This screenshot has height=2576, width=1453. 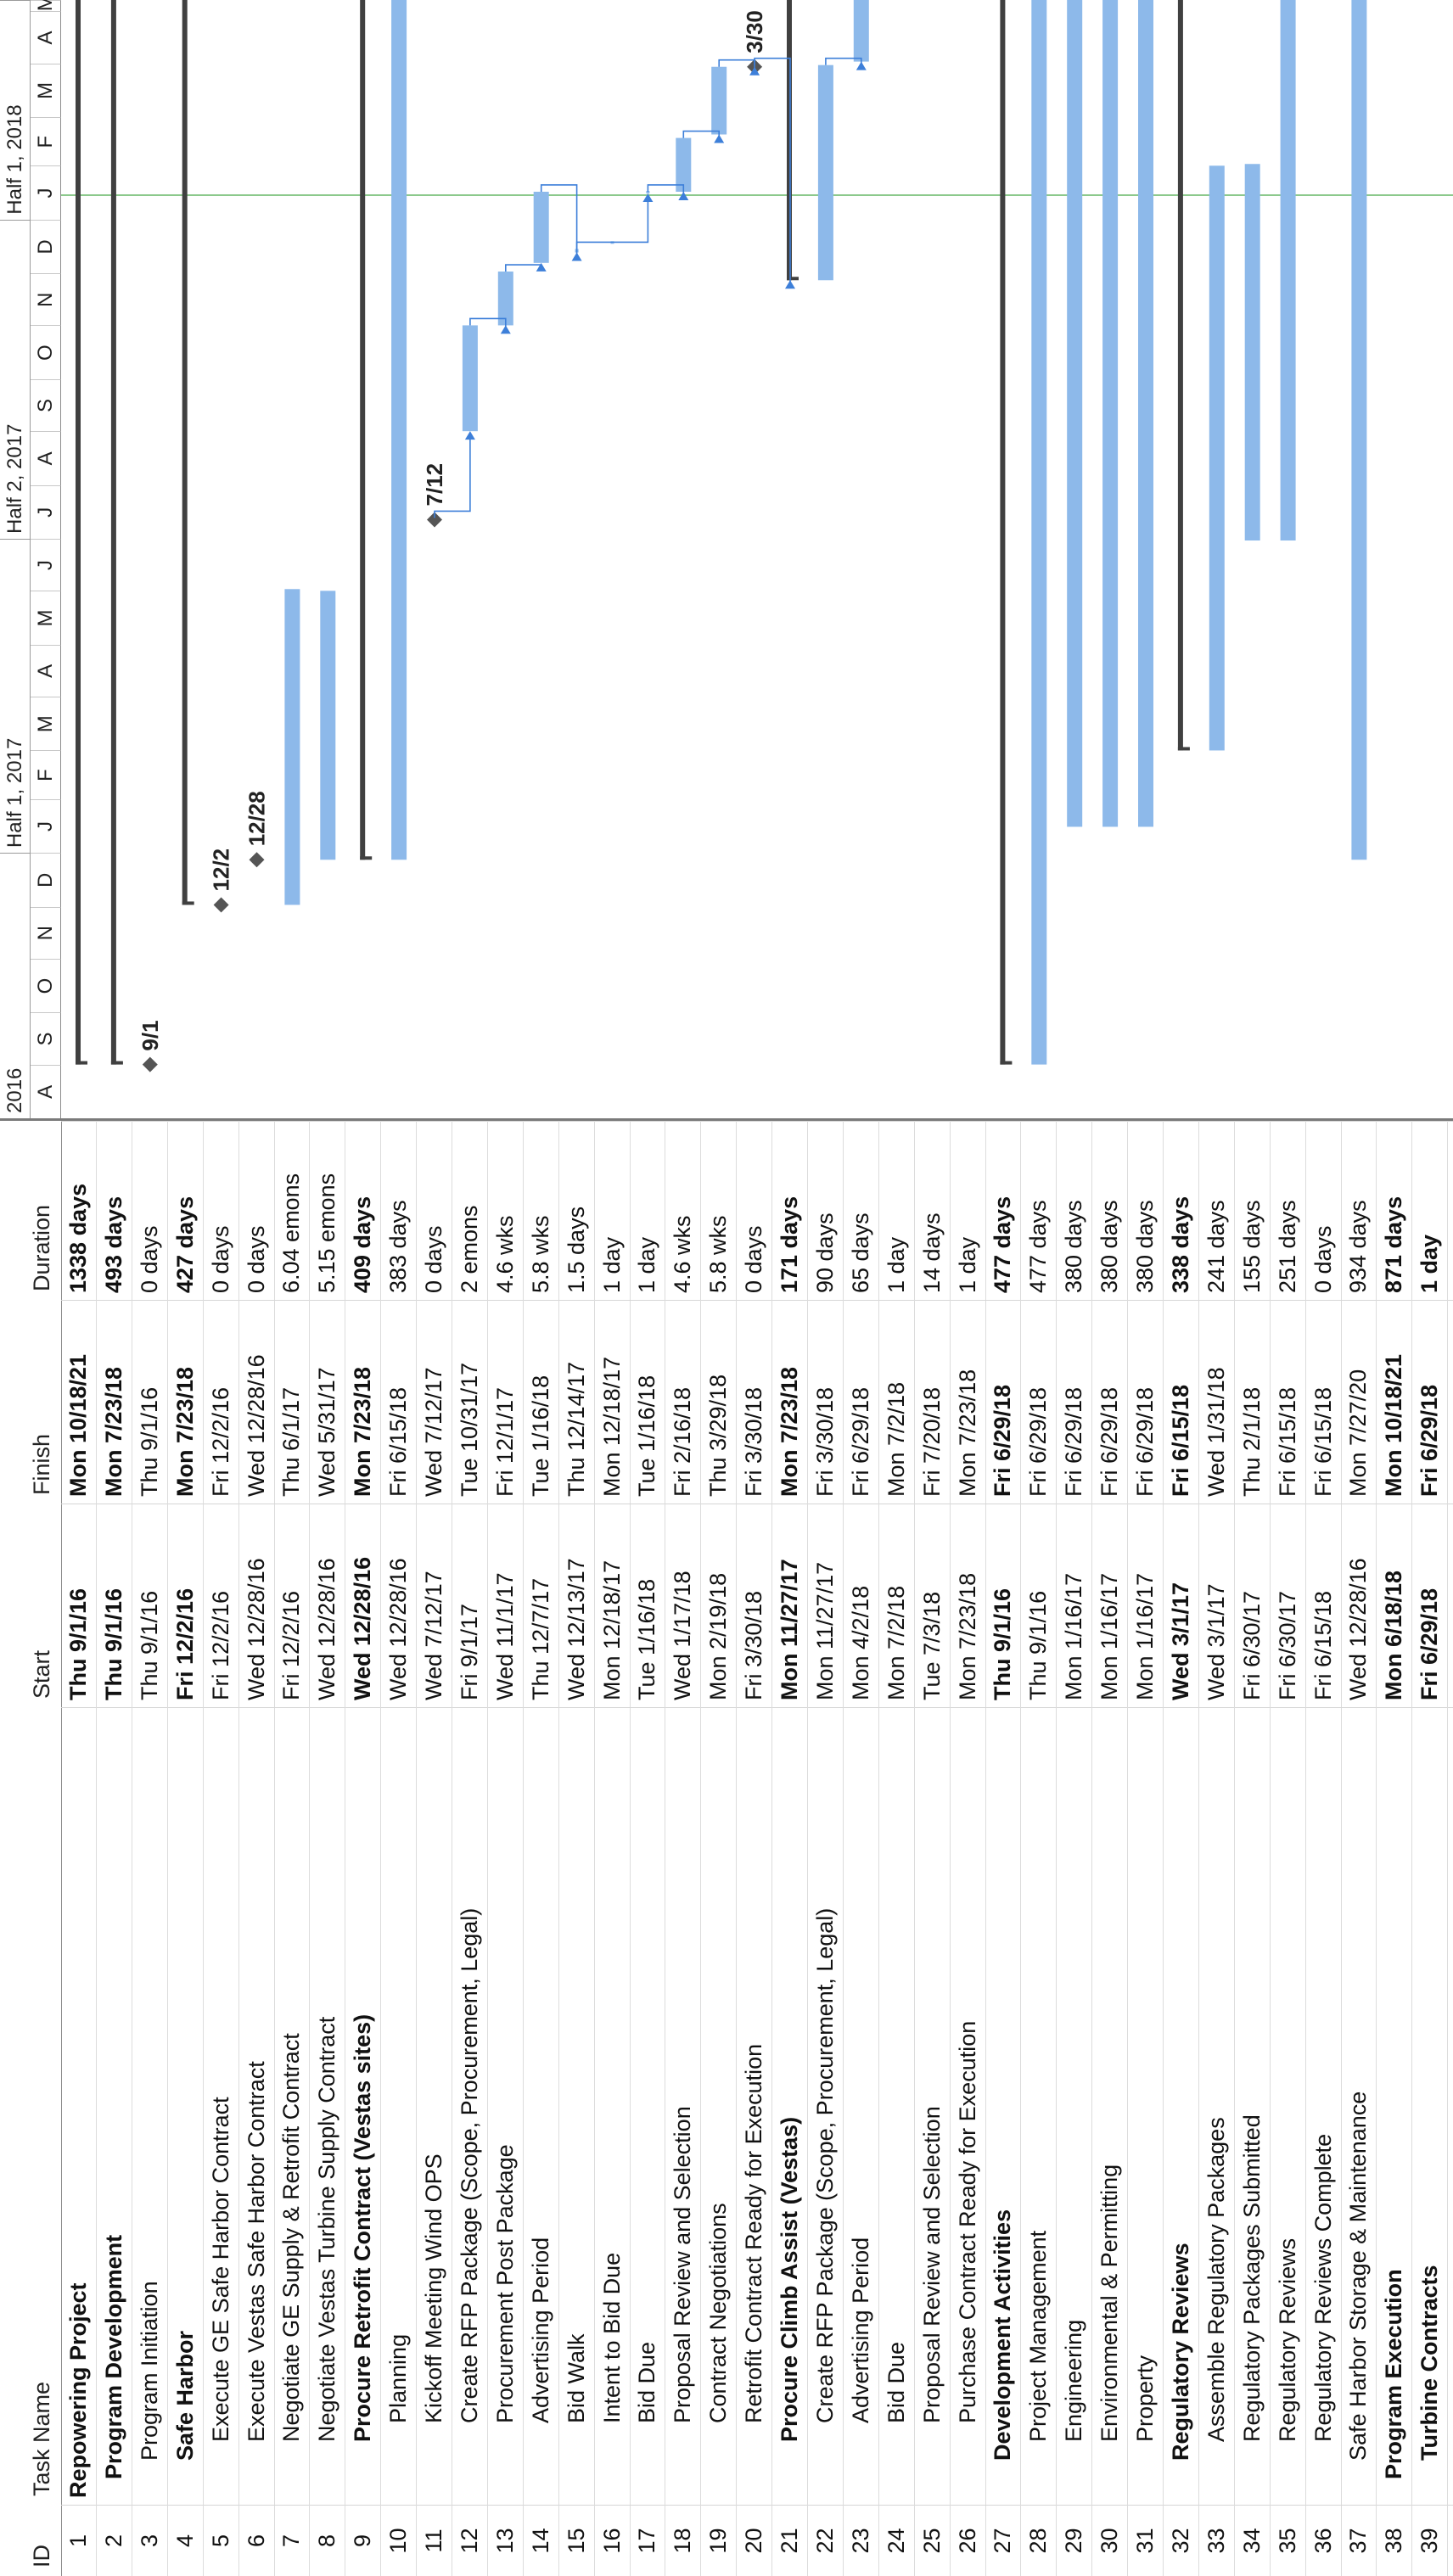 I want to click on task-name-cell: Bid Walk, so click(x=576, y=2106).